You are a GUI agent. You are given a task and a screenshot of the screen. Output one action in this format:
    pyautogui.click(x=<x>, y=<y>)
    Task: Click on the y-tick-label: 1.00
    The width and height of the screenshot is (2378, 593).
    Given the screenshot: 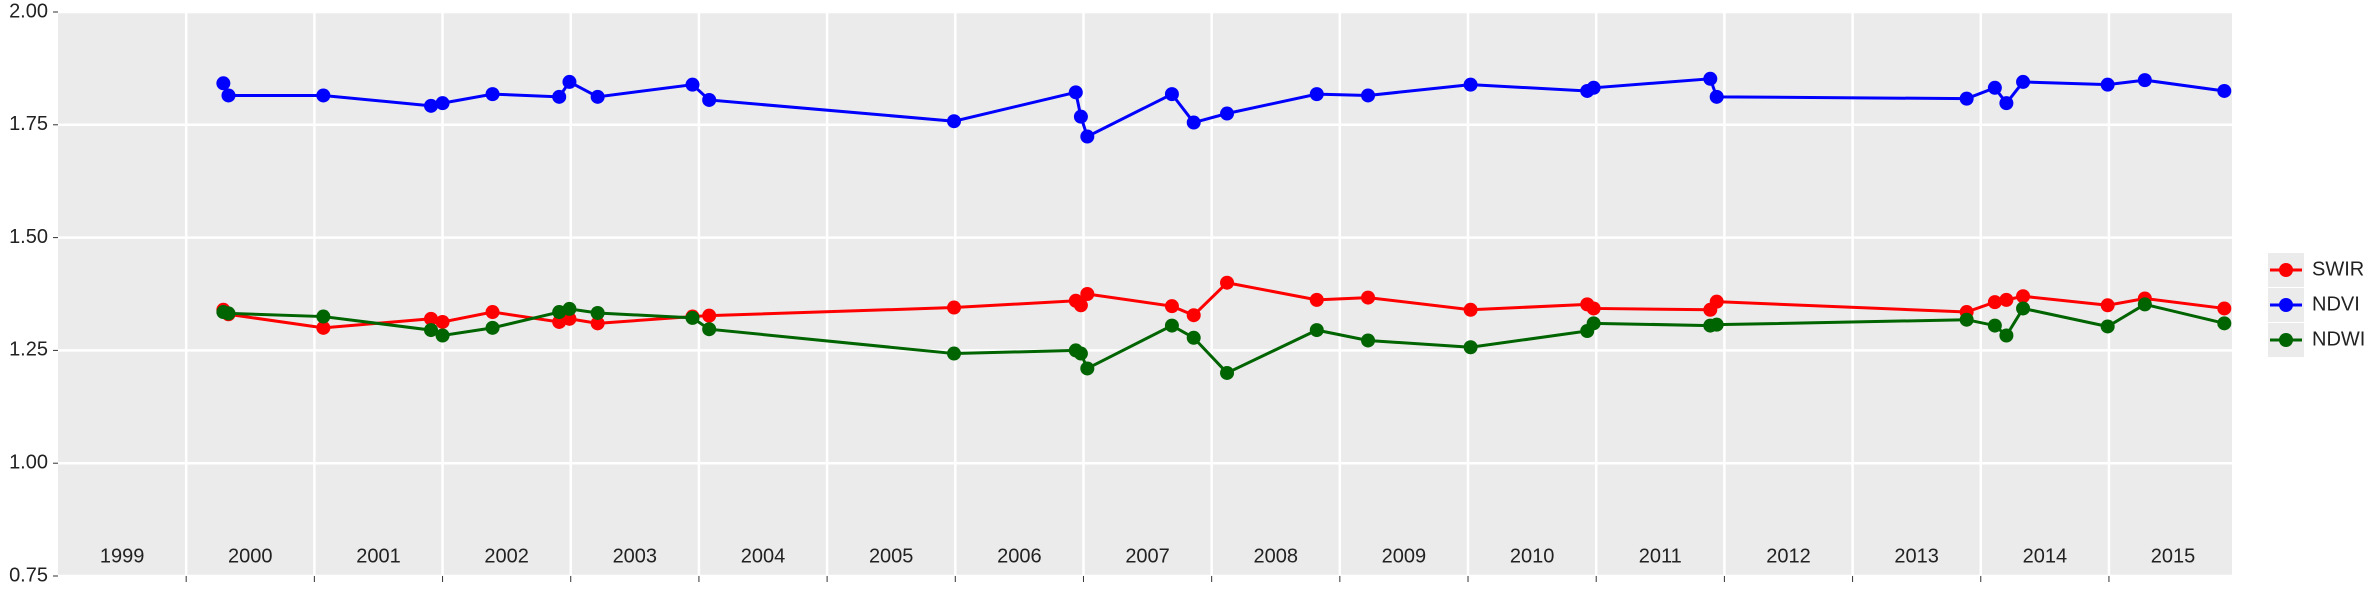 What is the action you would take?
    pyautogui.click(x=28, y=462)
    